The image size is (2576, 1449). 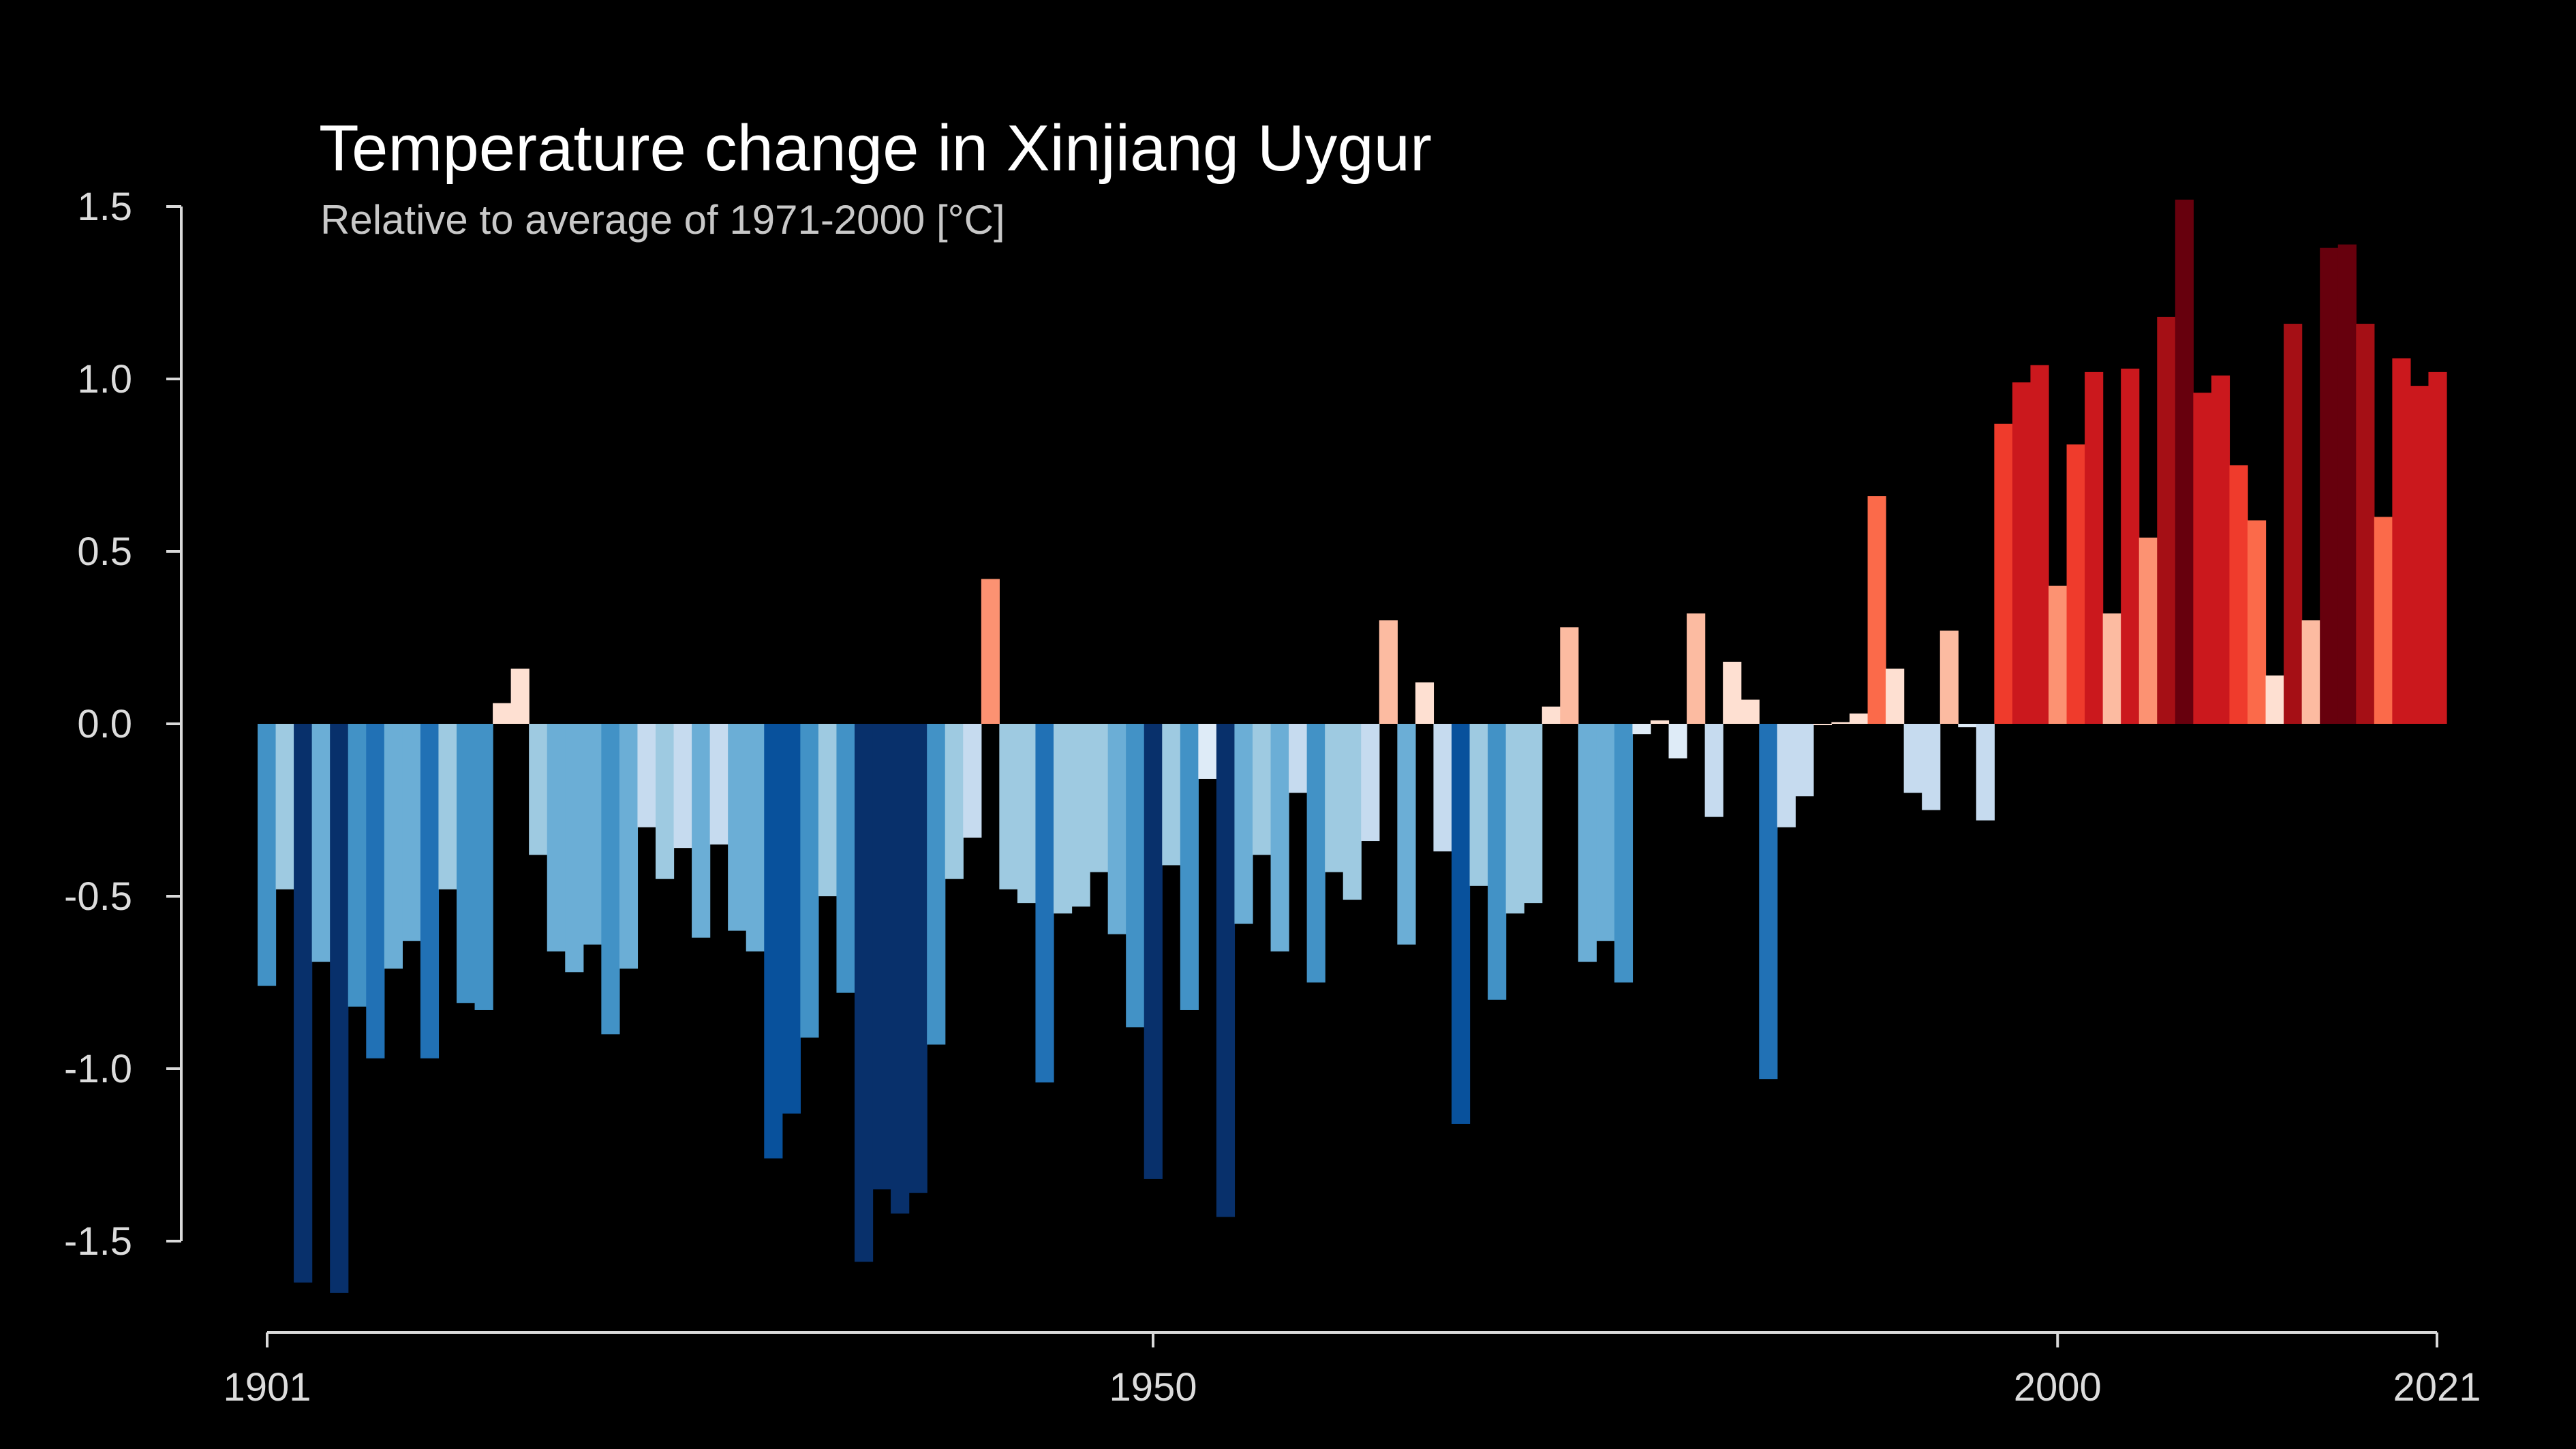 I want to click on bar-1998, so click(x=2021, y=553).